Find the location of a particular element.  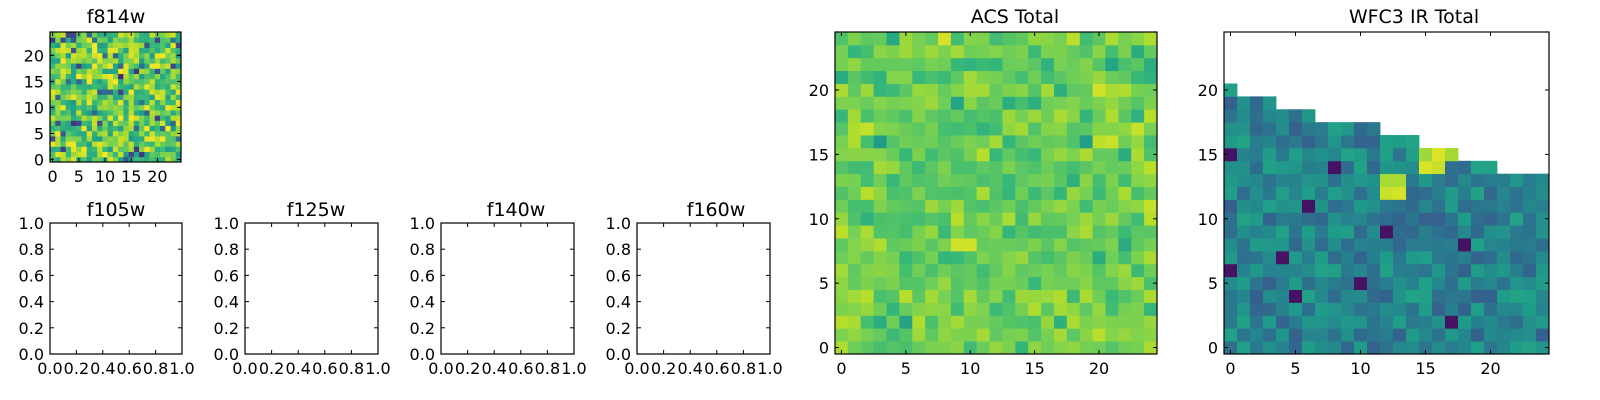

wfc3-ir-total-xtick-label: 15 is located at coordinates (1425, 368).